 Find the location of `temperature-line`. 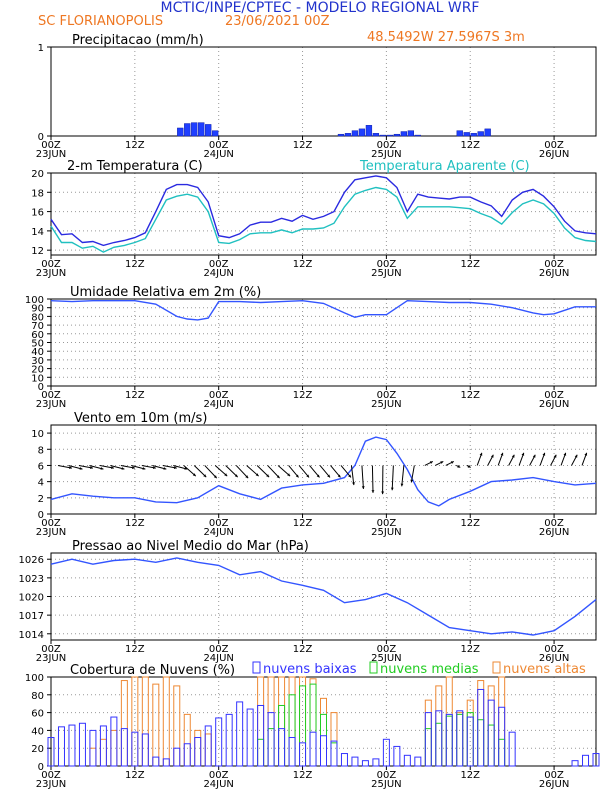

temperature-line is located at coordinates (323, 211).